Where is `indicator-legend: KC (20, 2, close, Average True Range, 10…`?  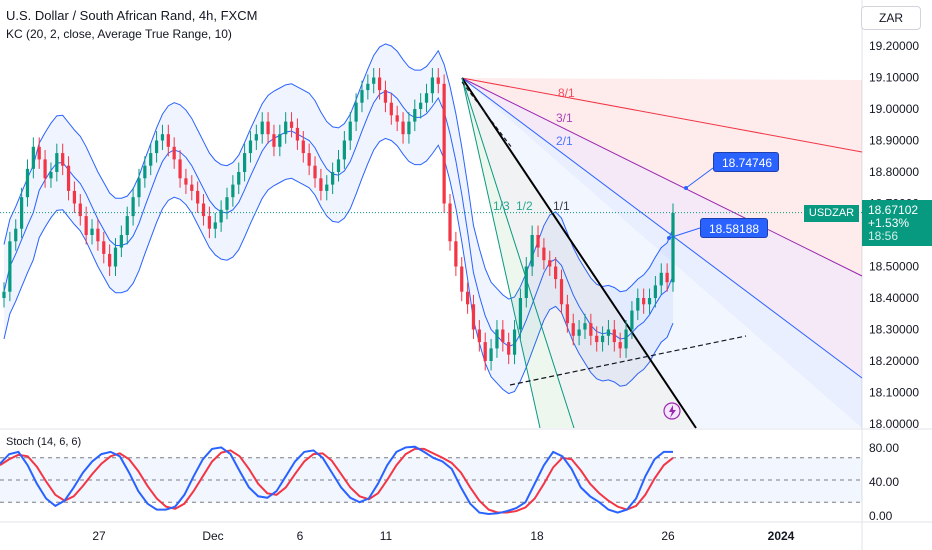 indicator-legend: KC (20, 2, close, Average True Range, 10… is located at coordinates (119, 34).